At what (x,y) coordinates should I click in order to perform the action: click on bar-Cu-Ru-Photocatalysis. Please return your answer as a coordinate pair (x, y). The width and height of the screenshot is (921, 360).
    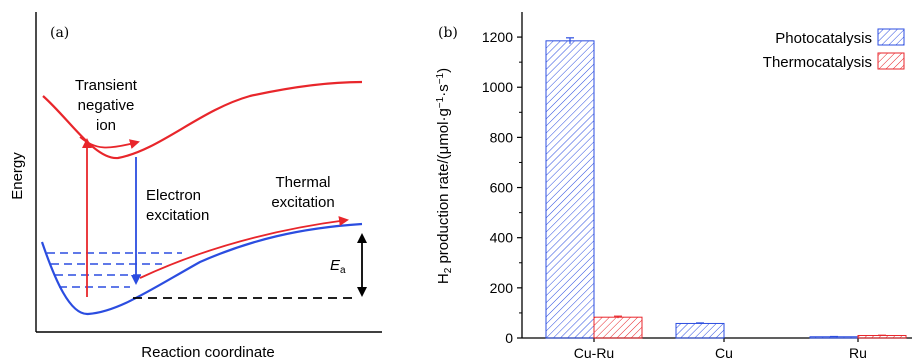
    Looking at the image, I should click on (570, 189).